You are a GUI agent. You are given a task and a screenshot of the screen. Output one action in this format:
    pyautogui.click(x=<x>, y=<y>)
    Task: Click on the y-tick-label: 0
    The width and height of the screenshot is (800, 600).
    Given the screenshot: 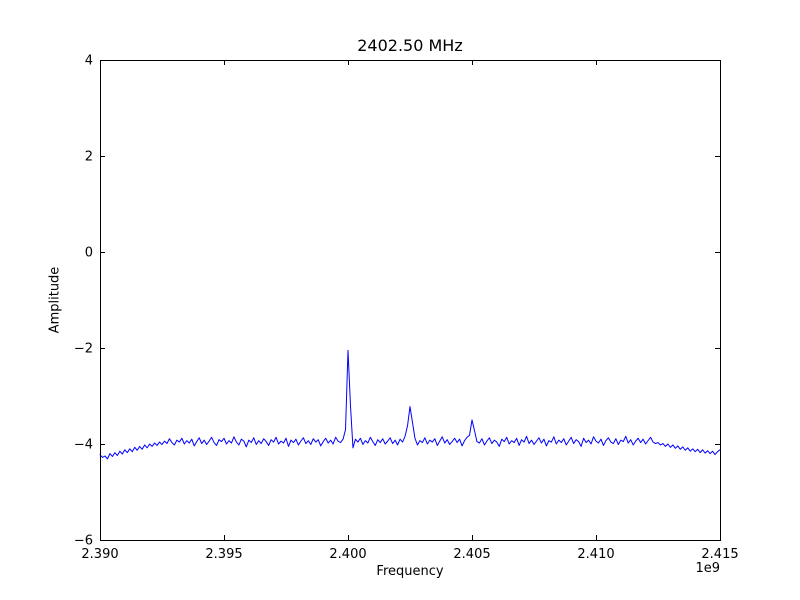 What is the action you would take?
    pyautogui.click(x=89, y=253)
    